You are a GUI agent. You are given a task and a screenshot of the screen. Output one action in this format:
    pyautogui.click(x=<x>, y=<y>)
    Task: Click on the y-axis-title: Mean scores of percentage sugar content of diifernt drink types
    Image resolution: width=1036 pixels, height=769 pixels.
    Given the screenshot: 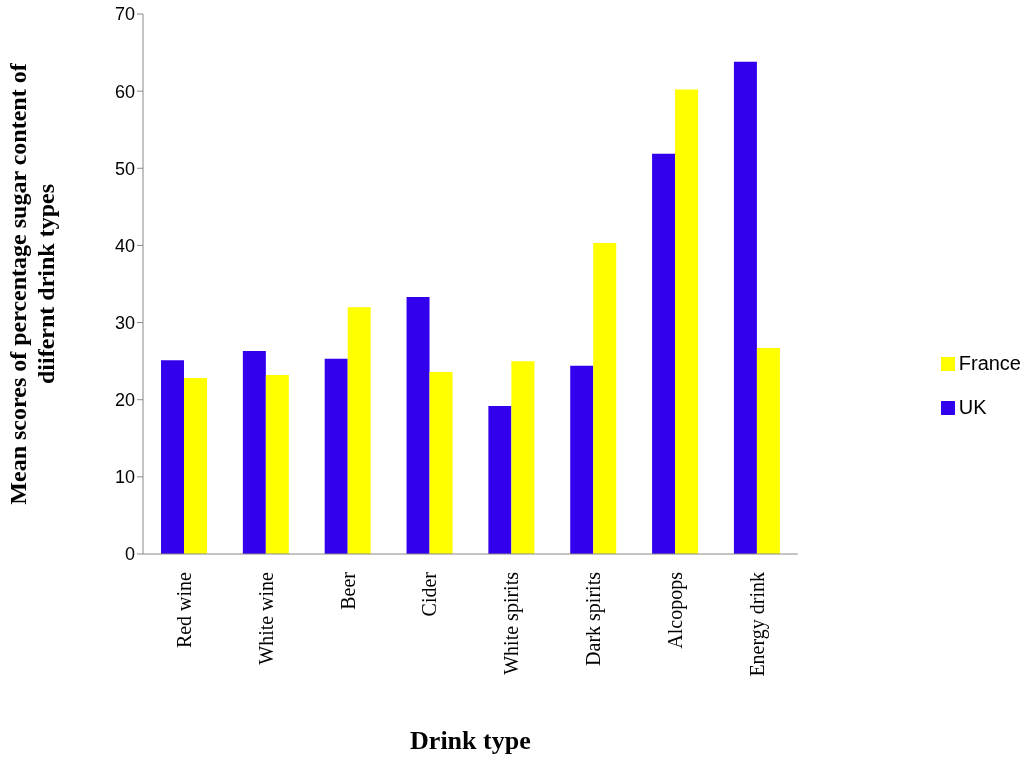 What is the action you would take?
    pyautogui.click(x=32, y=283)
    